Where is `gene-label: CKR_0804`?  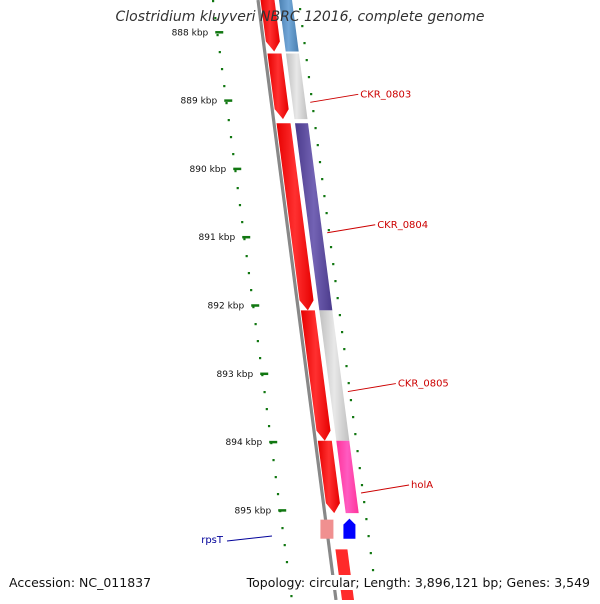
gene-label: CKR_0804 is located at coordinates (402, 225).